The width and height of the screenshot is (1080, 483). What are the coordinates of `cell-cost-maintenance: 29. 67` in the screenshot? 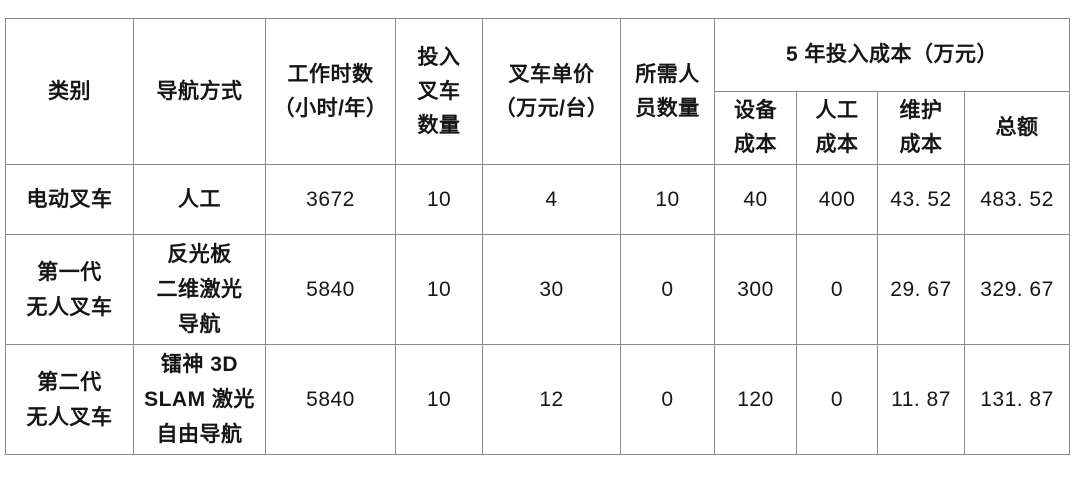 It's located at (921, 289).